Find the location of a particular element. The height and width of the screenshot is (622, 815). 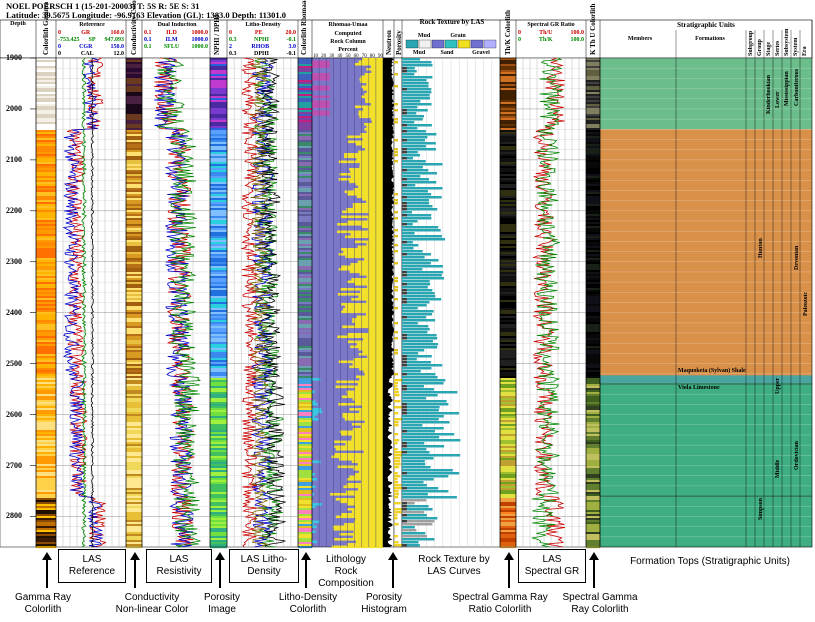

pe2-curve is located at coordinates (259, 302).